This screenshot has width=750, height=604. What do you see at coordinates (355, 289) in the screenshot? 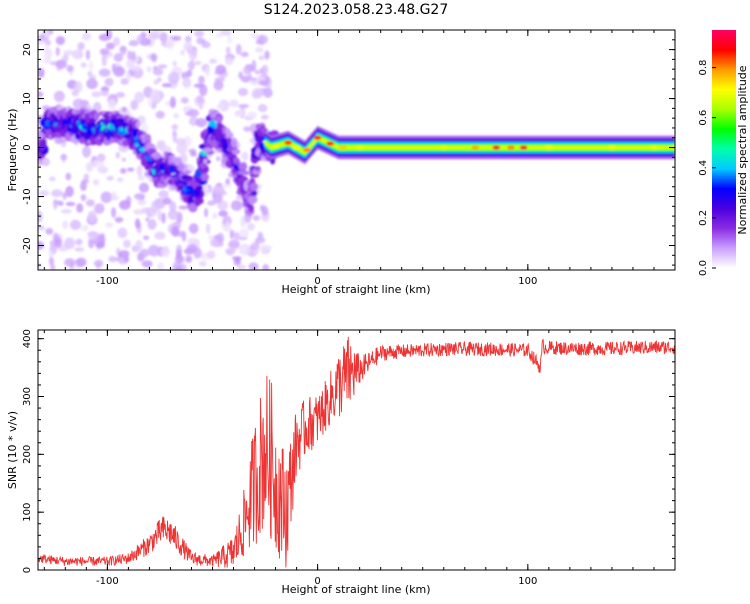
I see `spectrogram-x-axis-label: Height of straight line (km)` at bounding box center [355, 289].